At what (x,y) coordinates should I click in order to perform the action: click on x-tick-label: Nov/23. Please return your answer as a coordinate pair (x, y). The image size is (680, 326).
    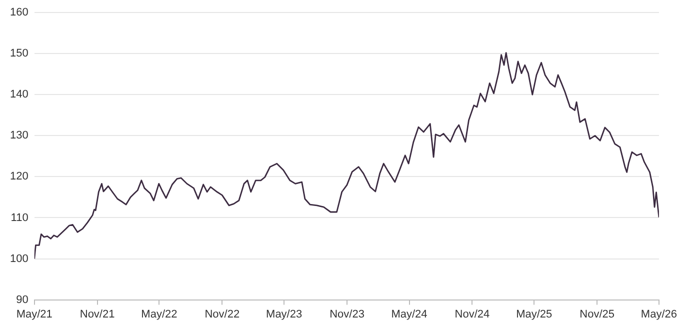
    Looking at the image, I should click on (347, 314).